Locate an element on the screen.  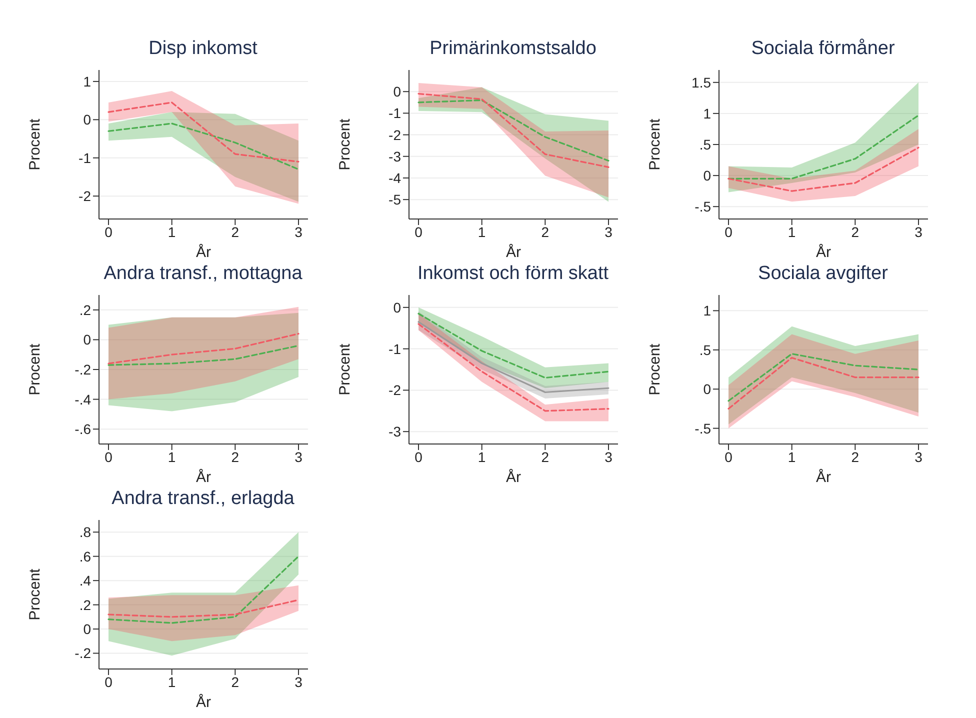
y-tick-label: -.6 is located at coordinates (83, 429).